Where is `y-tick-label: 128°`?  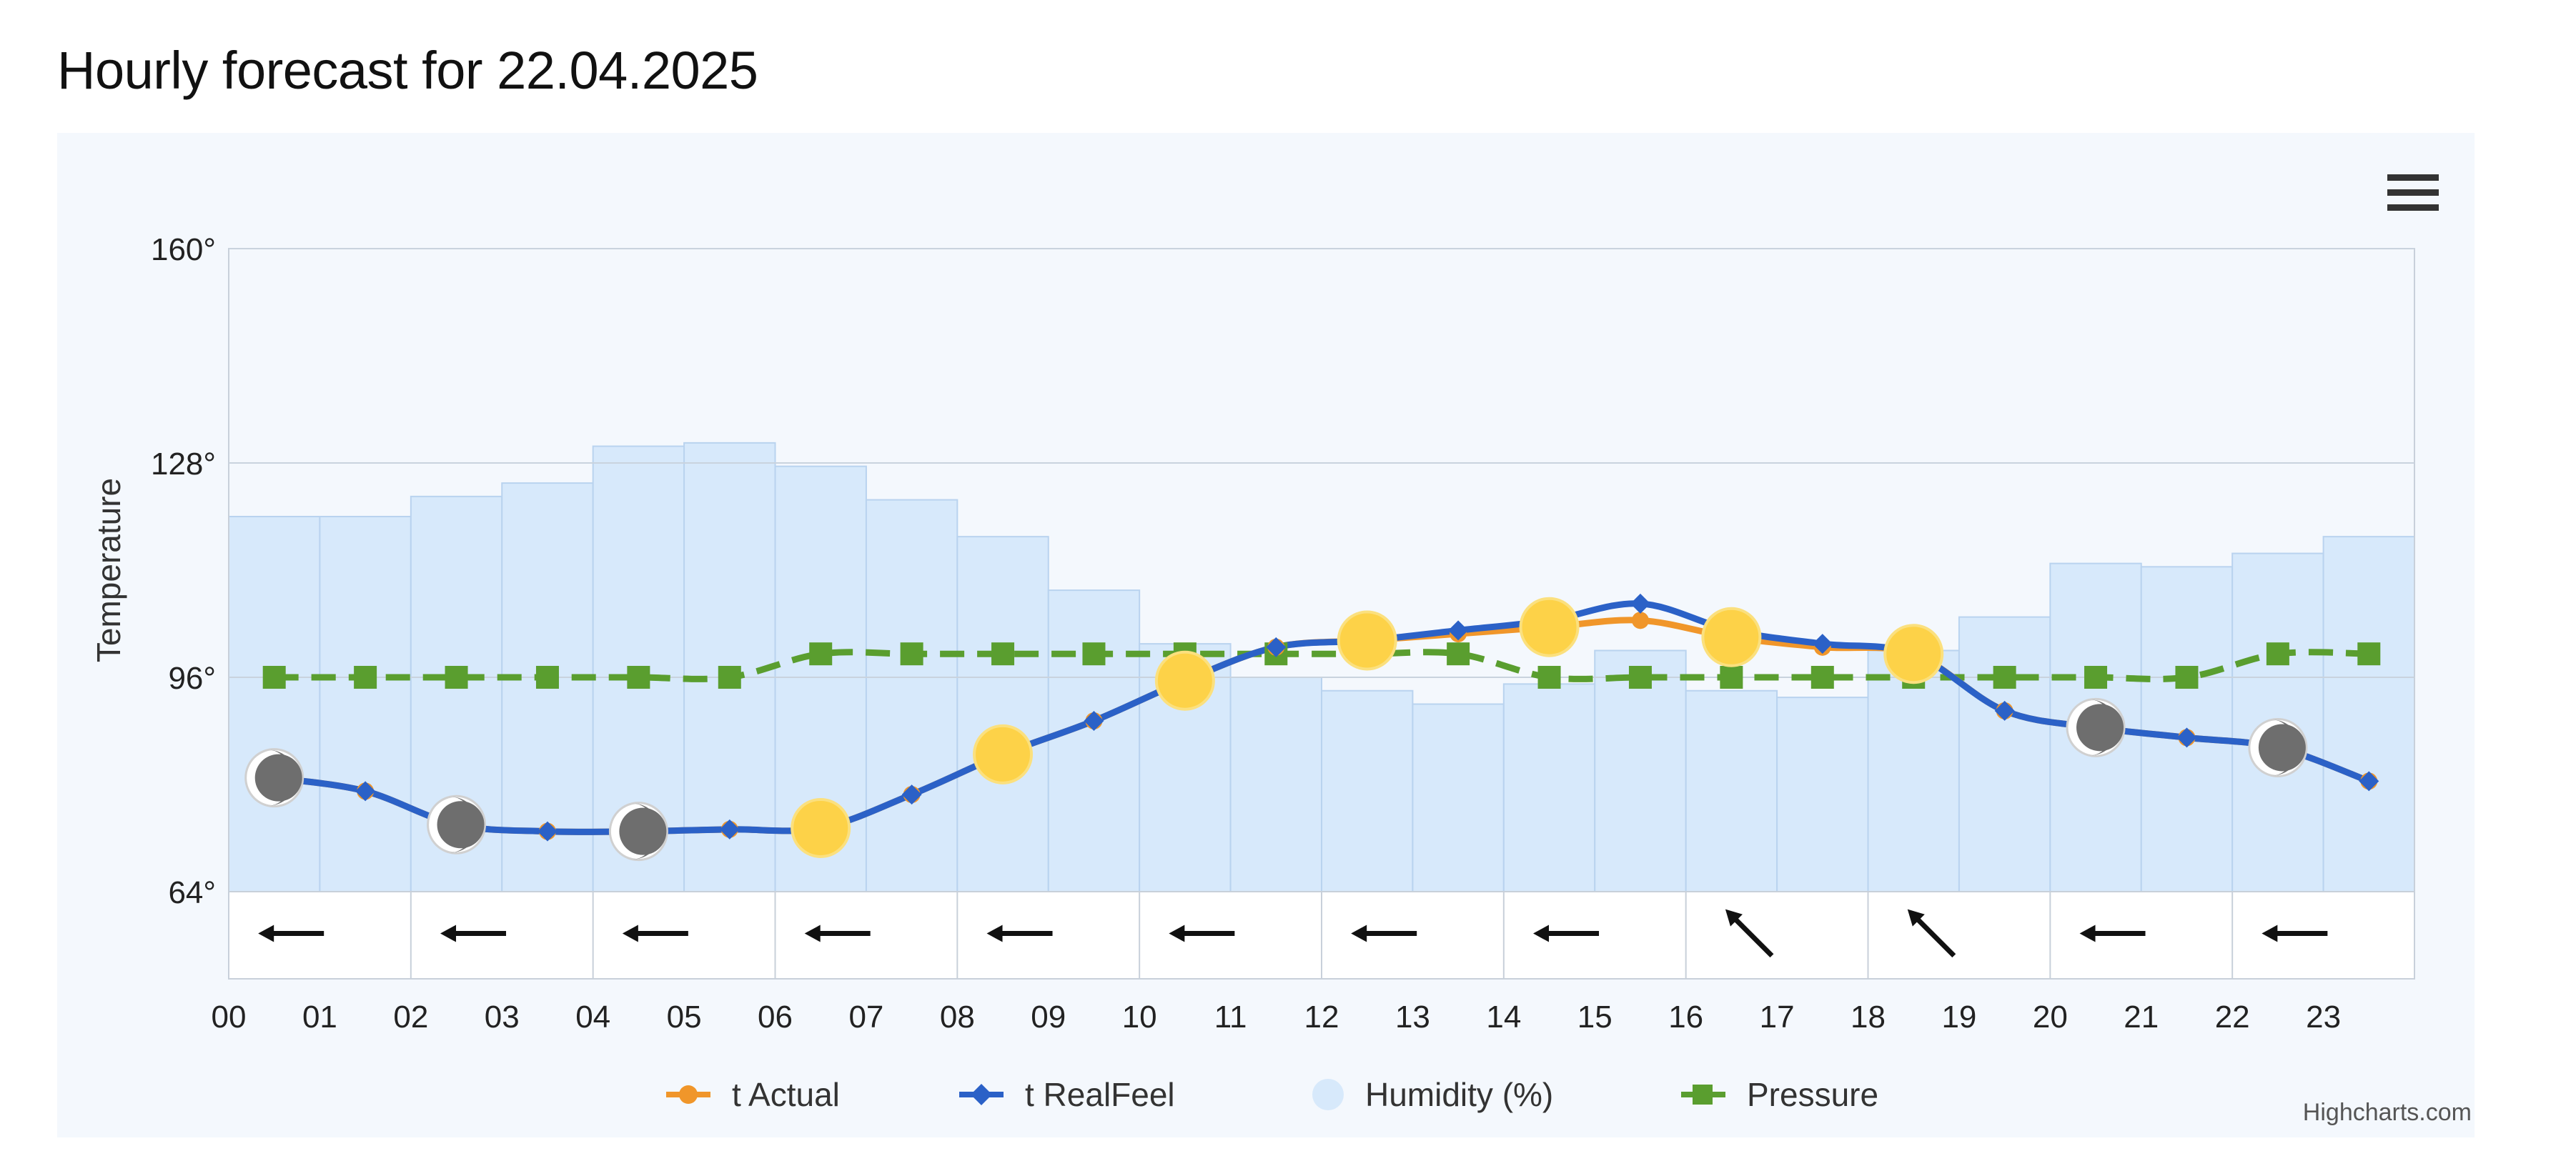
y-tick-label: 128° is located at coordinates (183, 464).